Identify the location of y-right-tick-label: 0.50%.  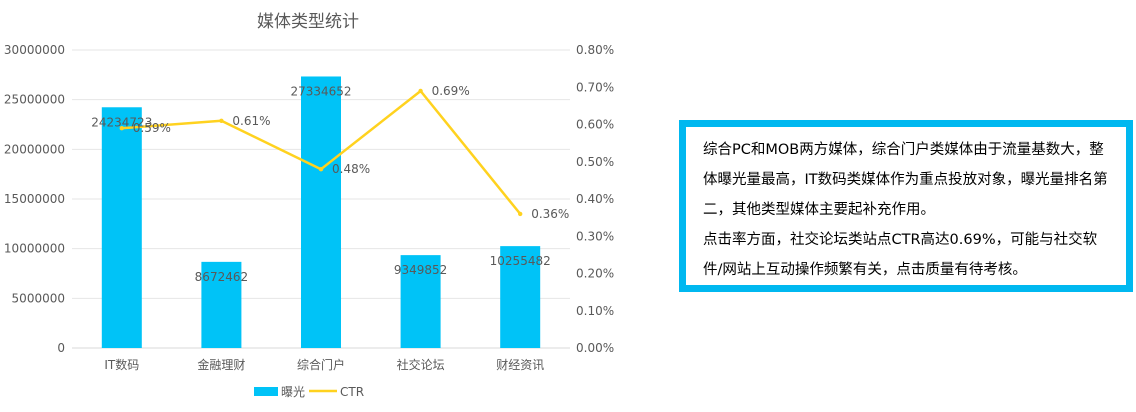
(595, 162).